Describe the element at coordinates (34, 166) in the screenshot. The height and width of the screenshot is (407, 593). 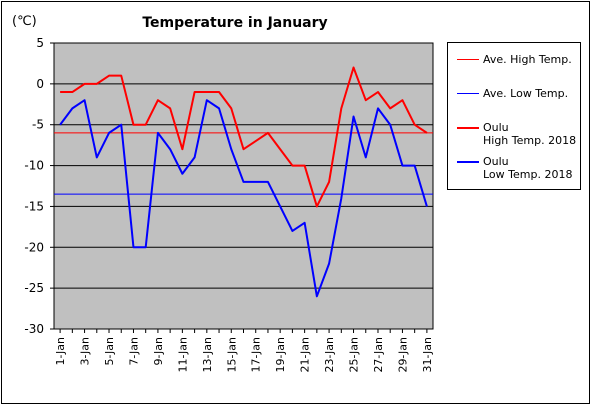
I see `y-tick-label: -10` at that location.